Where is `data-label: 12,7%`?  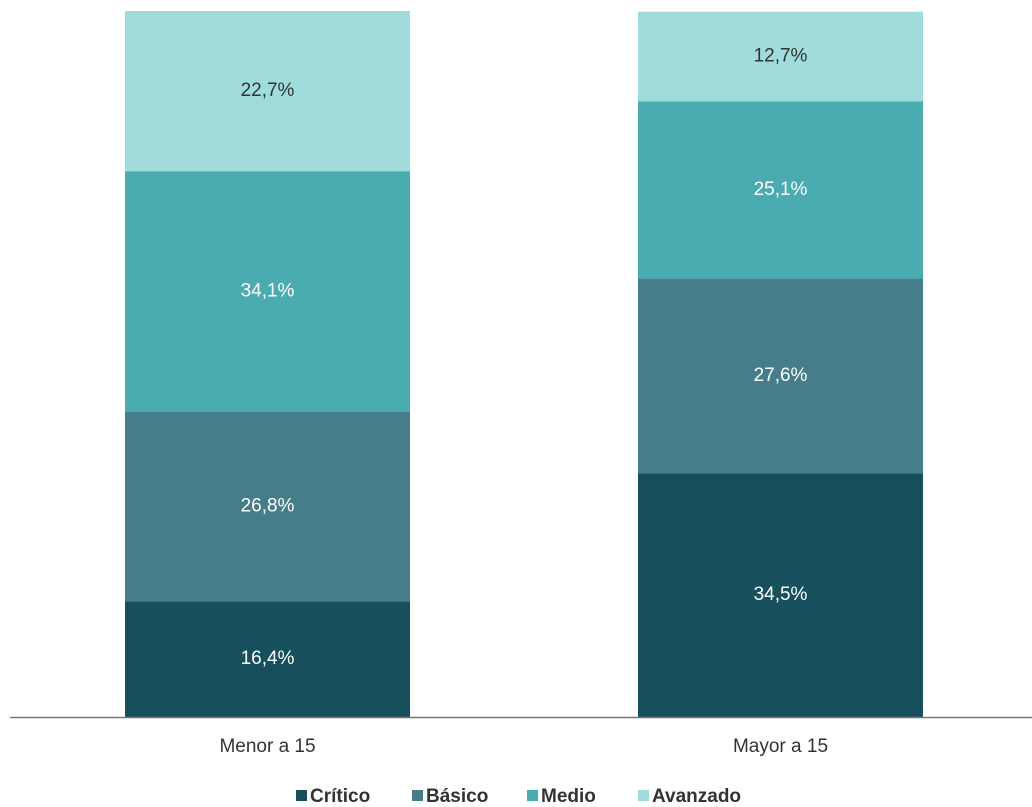
data-label: 12,7% is located at coordinates (781, 56).